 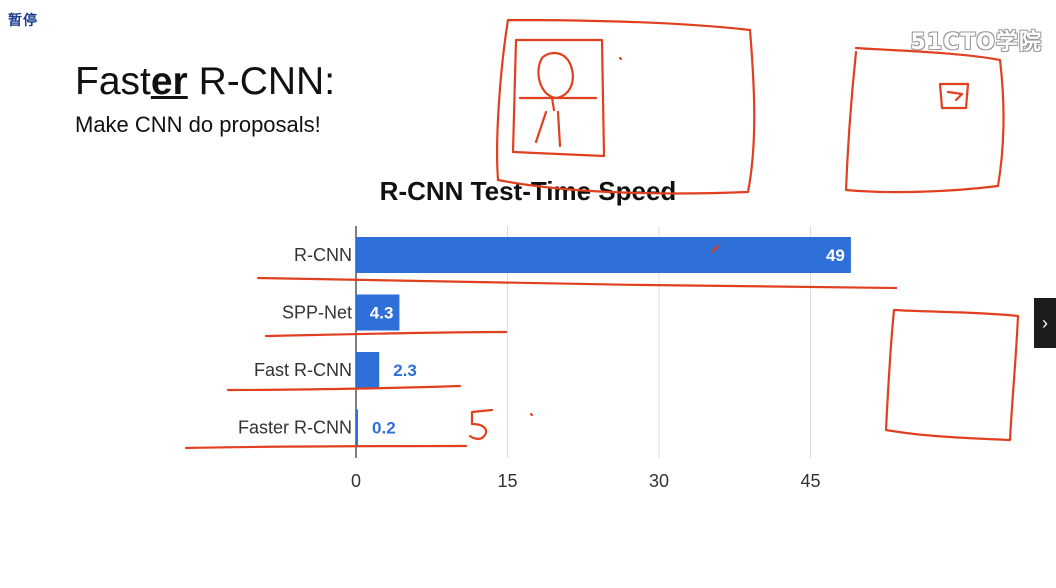 I want to click on slide-subtitle: Make CNN do proposals!, so click(x=198, y=124).